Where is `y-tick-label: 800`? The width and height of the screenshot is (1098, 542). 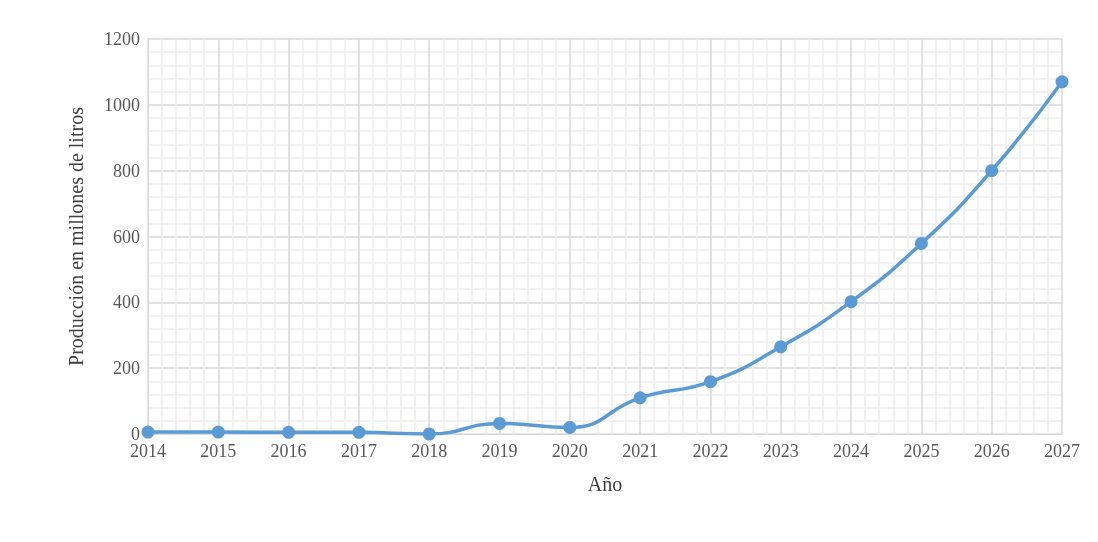 y-tick-label: 800 is located at coordinates (126, 170).